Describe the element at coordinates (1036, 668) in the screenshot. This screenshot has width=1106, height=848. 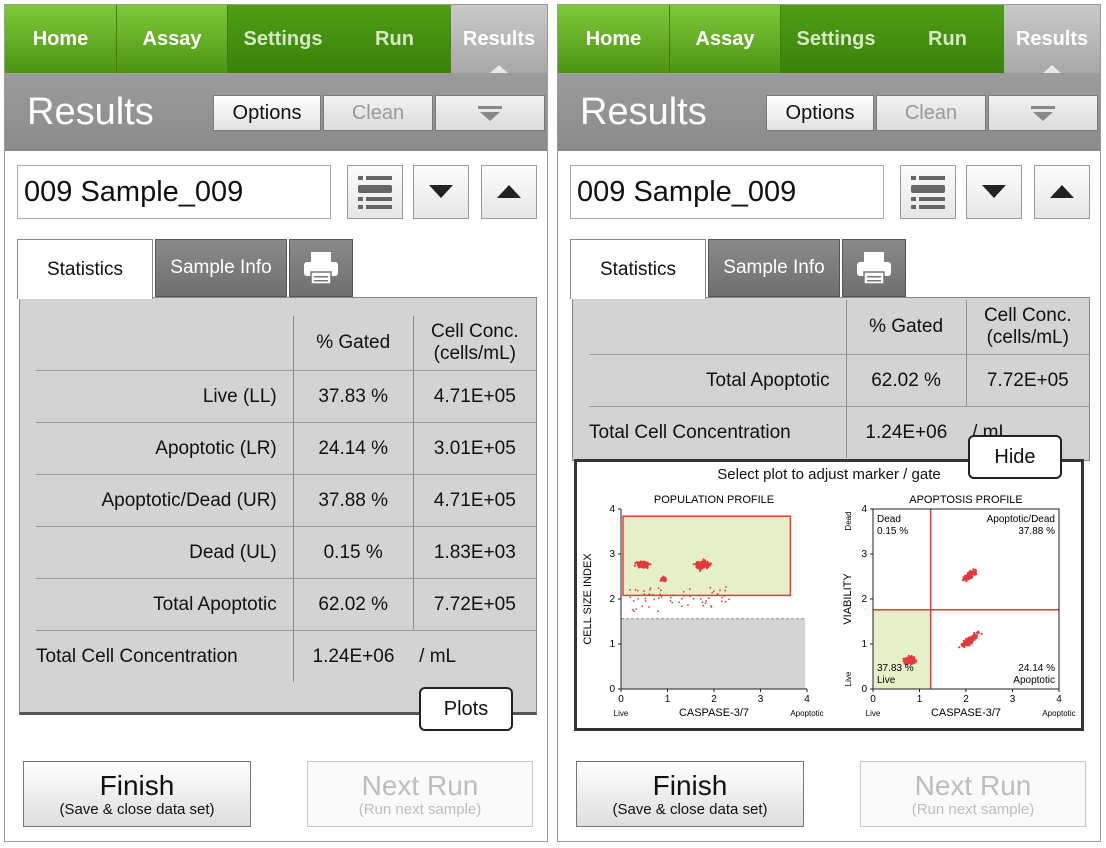
I see `quadrant-lr-value: 24.14 %` at that location.